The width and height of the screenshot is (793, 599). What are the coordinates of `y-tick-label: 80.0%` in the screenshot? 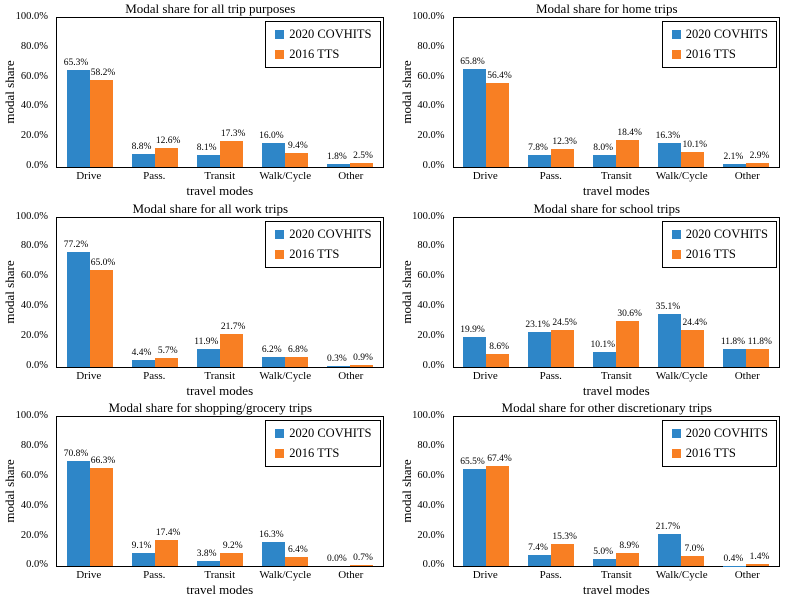 It's located at (431, 446).